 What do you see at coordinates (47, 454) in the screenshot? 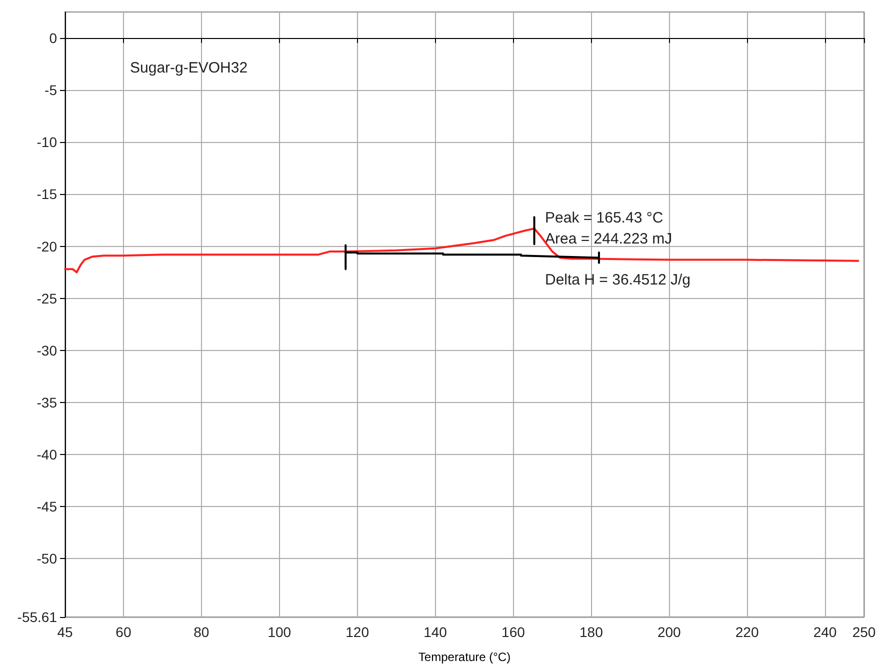
I see `y-tick-label: -40` at bounding box center [47, 454].